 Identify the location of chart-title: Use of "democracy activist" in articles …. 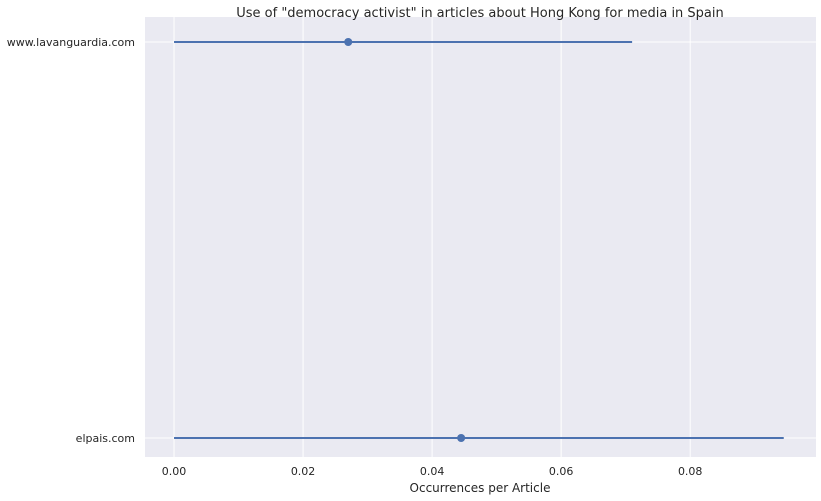
(480, 13).